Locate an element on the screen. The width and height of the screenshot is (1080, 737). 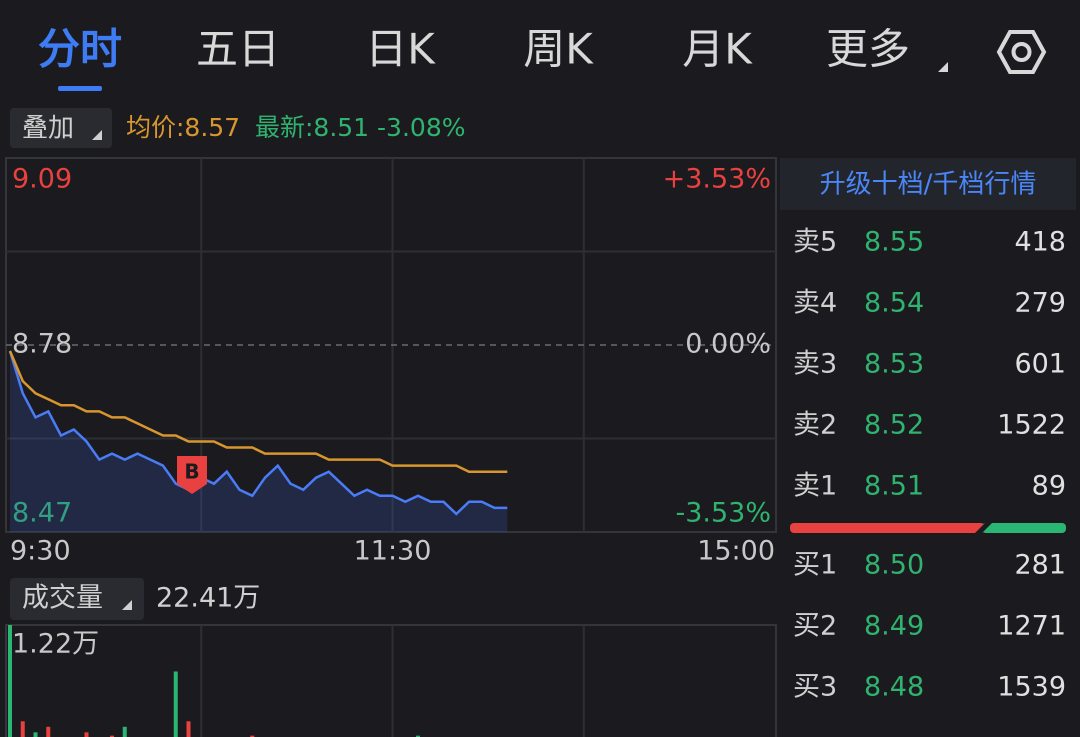
x-tick-label: 11:30 is located at coordinates (393, 551).